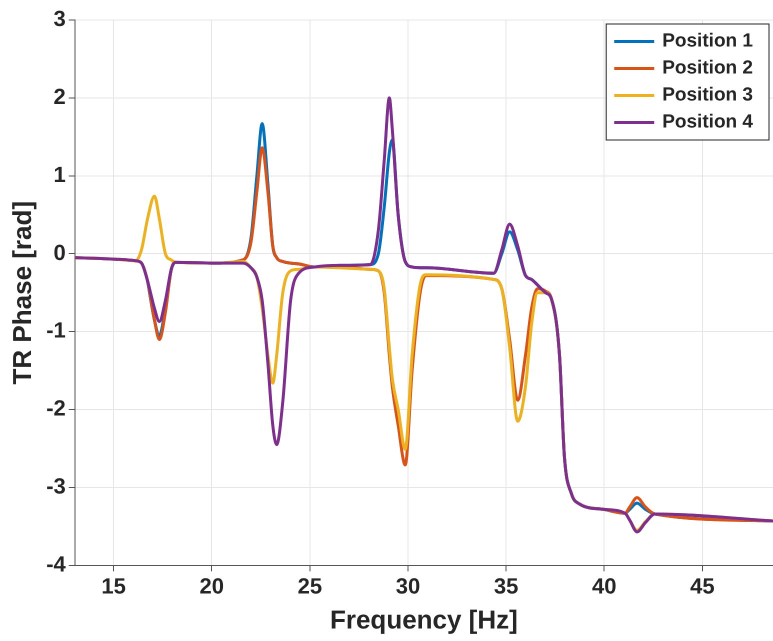 This screenshot has height=641, width=773. What do you see at coordinates (212, 586) in the screenshot?
I see `x-tick-label: 20` at bounding box center [212, 586].